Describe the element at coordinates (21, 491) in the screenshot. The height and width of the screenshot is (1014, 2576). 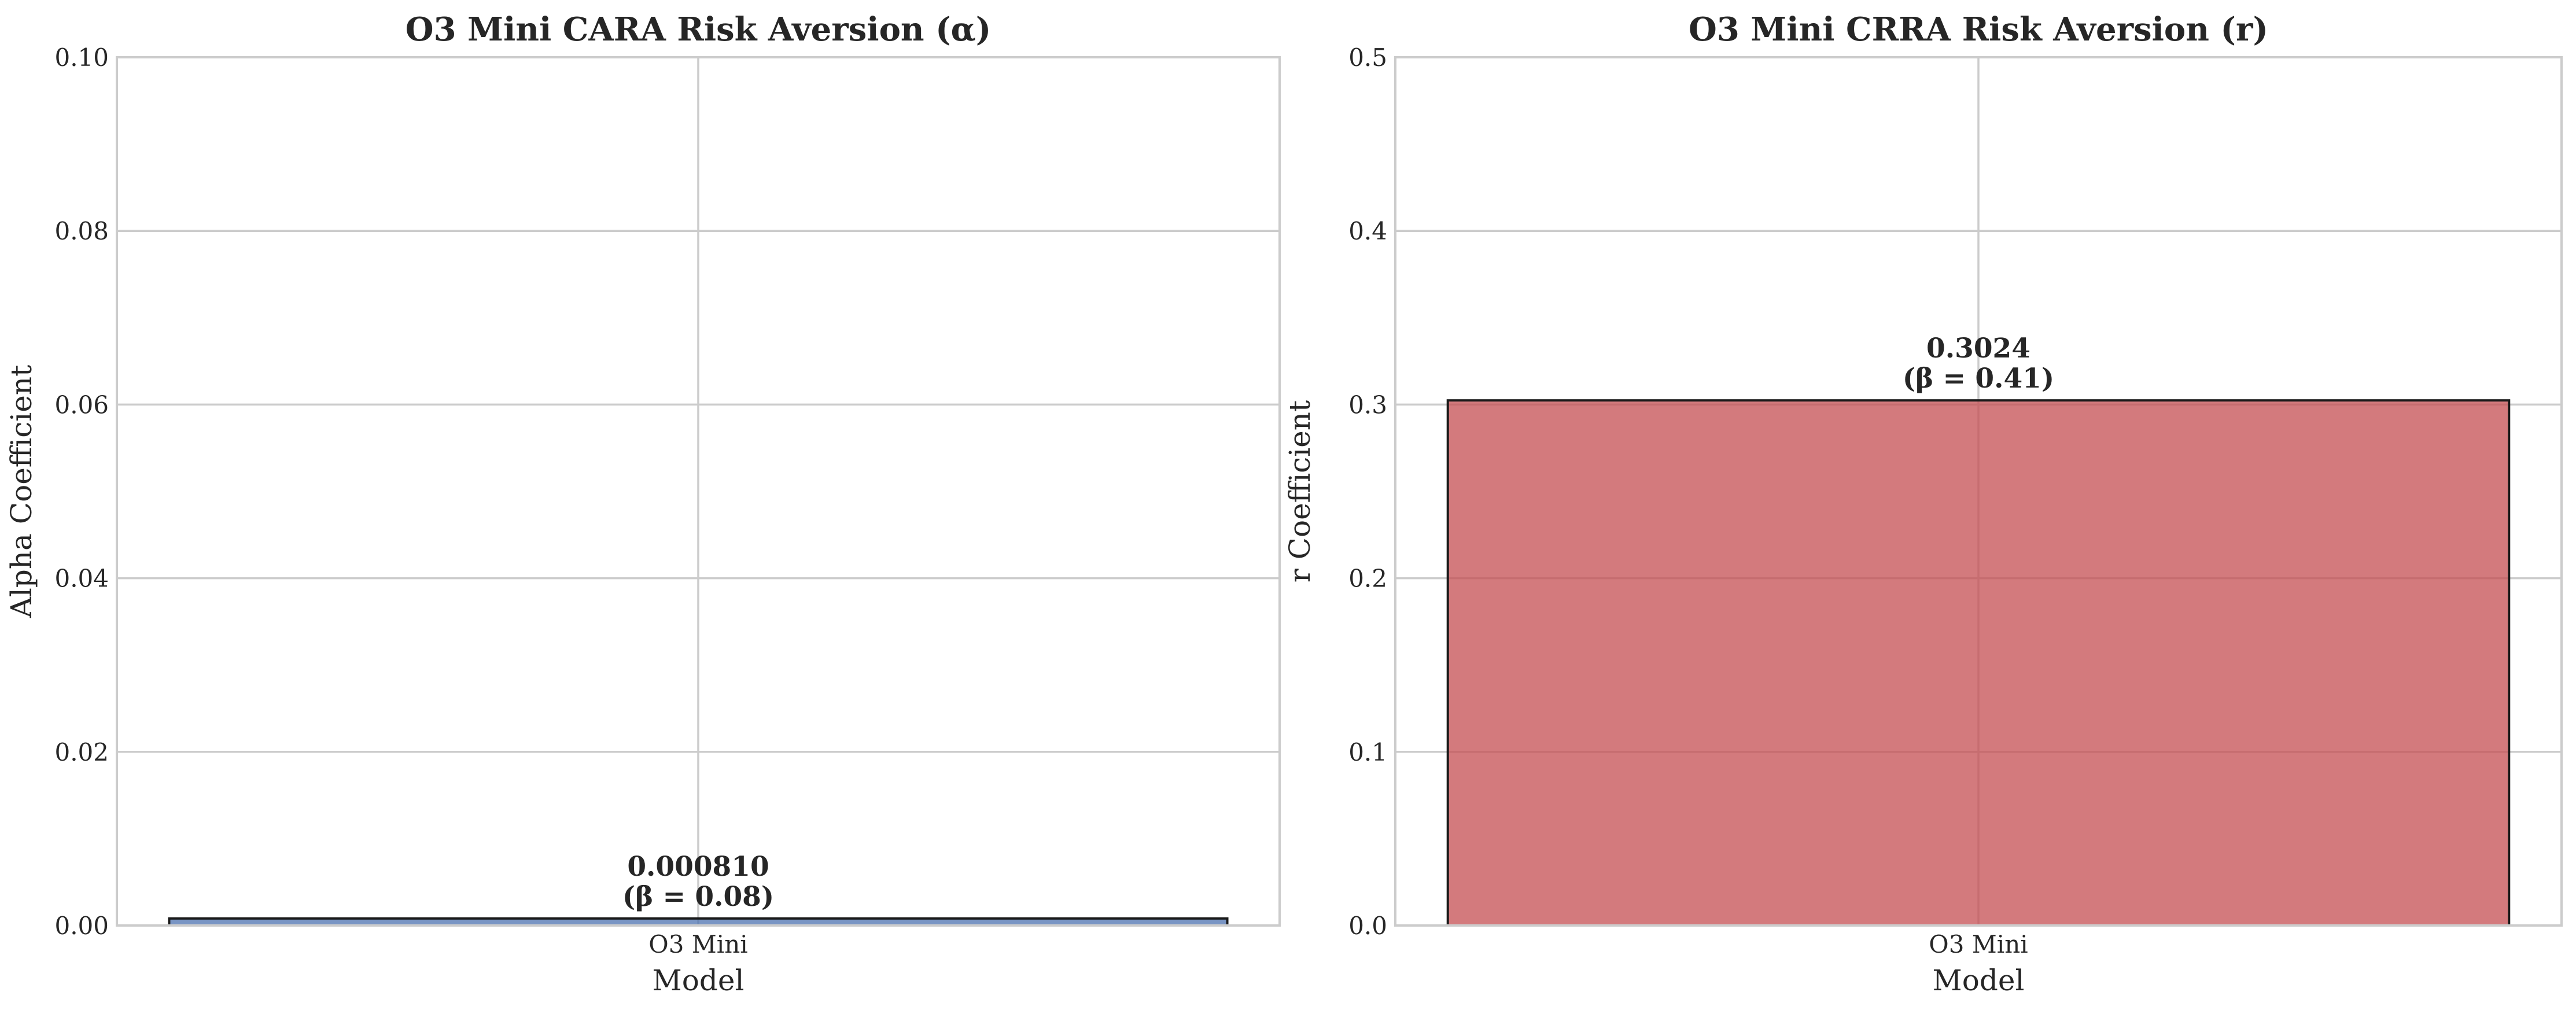
I see `y-axis-label: Alpha Coefficient` at that location.